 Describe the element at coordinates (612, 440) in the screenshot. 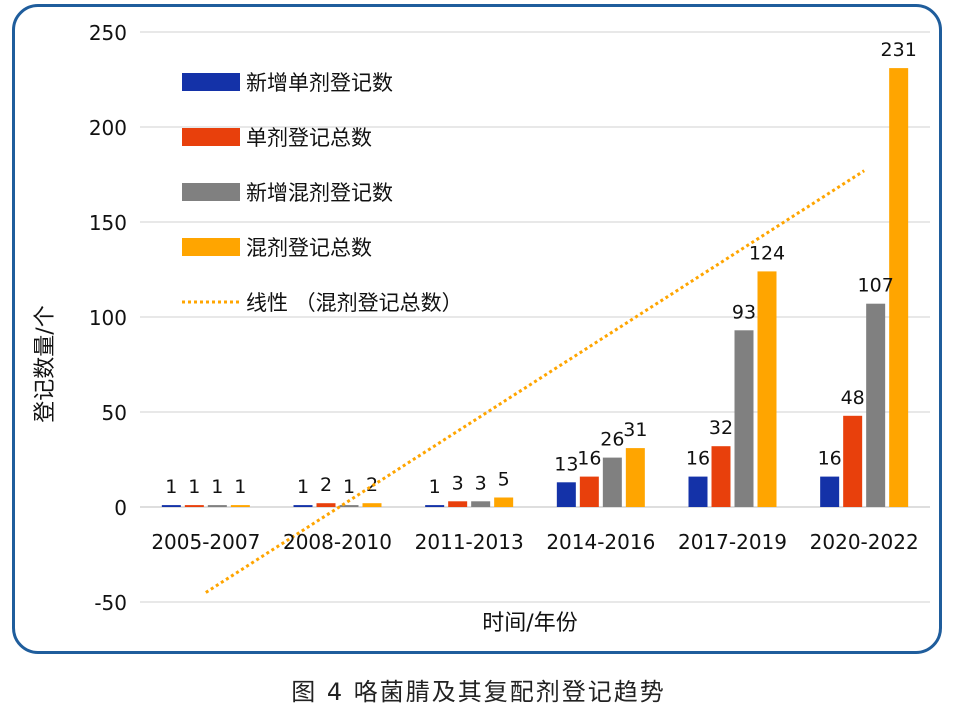

I see `data-label: 26` at that location.